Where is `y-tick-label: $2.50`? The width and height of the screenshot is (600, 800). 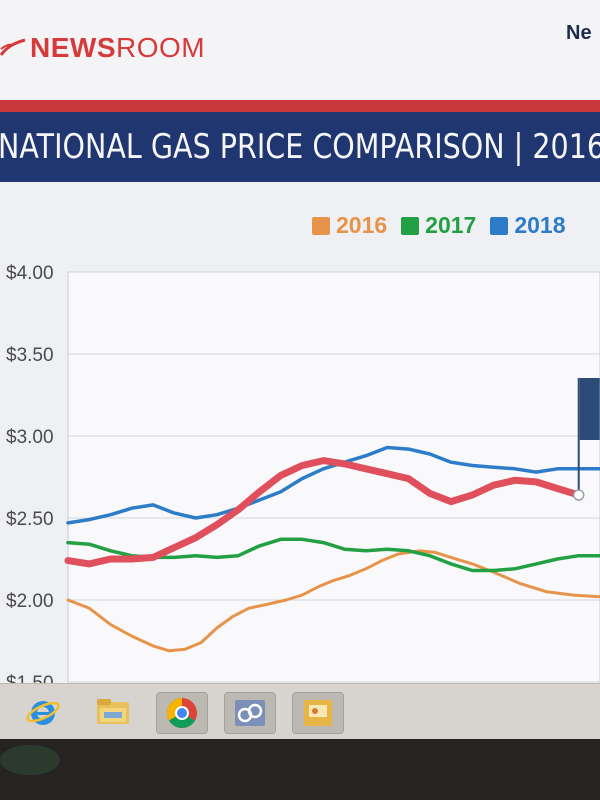 y-tick-label: $2.50 is located at coordinates (30, 519).